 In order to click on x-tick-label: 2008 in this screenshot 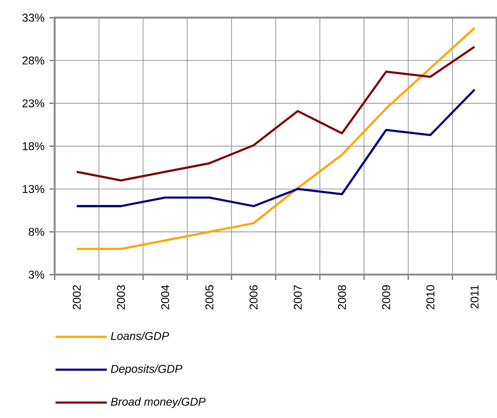, I will do `click(342, 297)`.